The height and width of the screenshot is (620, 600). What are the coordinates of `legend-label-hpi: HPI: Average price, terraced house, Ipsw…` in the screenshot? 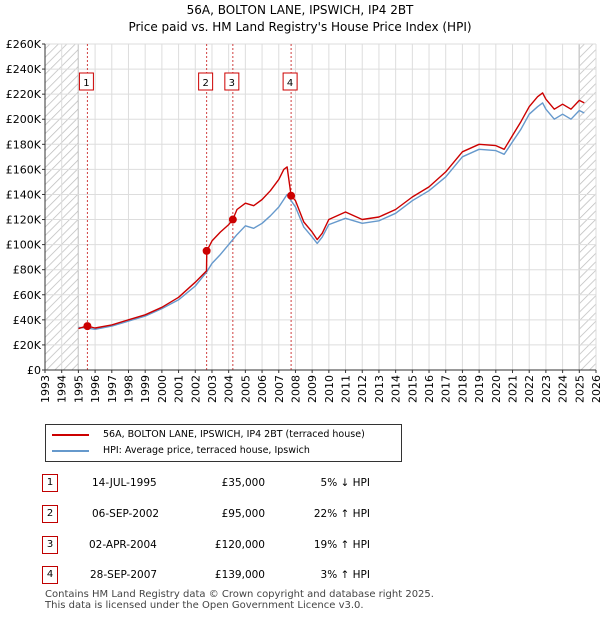 It's located at (206, 450).